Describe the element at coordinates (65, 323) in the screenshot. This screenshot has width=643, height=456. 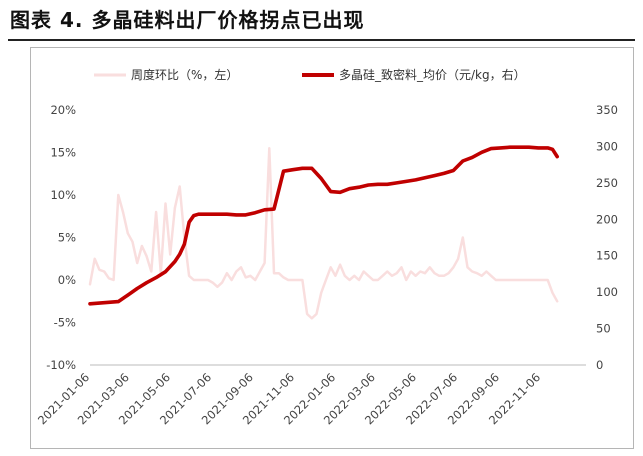
I see `left-tick-label: -5%` at that location.